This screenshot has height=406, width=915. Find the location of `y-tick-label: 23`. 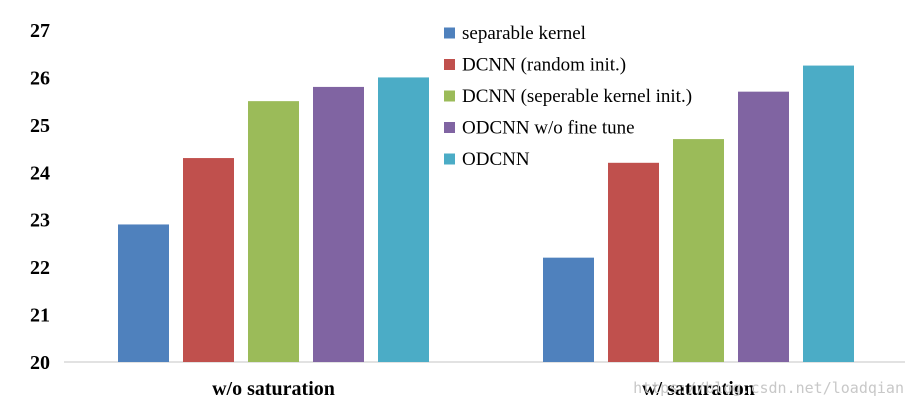

y-tick-label: 23 is located at coordinates (40, 221).